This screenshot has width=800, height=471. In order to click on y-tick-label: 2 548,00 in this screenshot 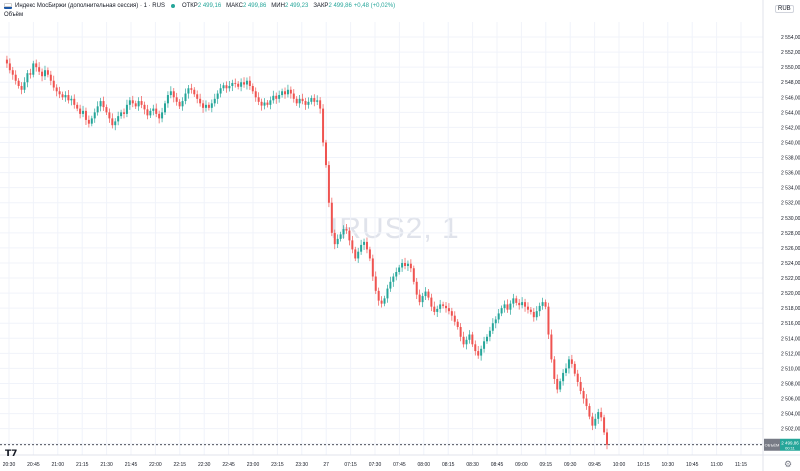, I will do `click(790, 83)`.